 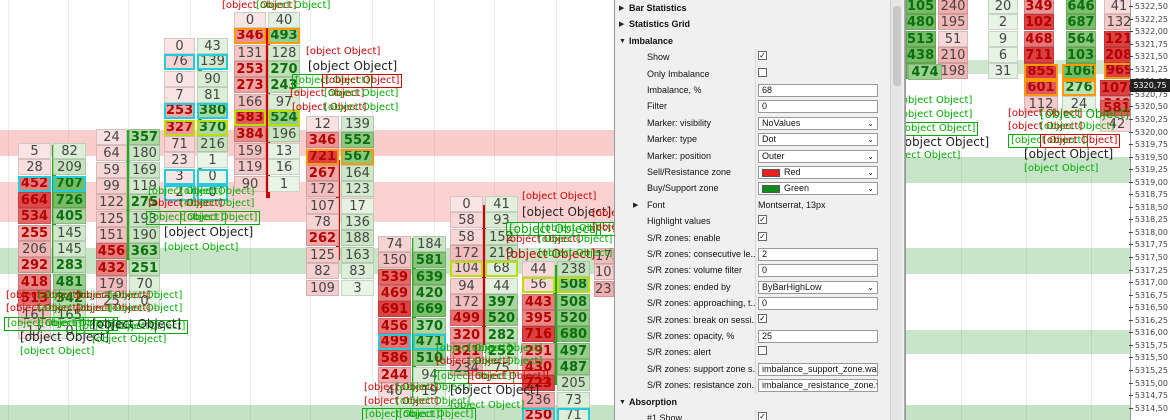 I want to click on setting-editor: 68, so click(x=818, y=90).